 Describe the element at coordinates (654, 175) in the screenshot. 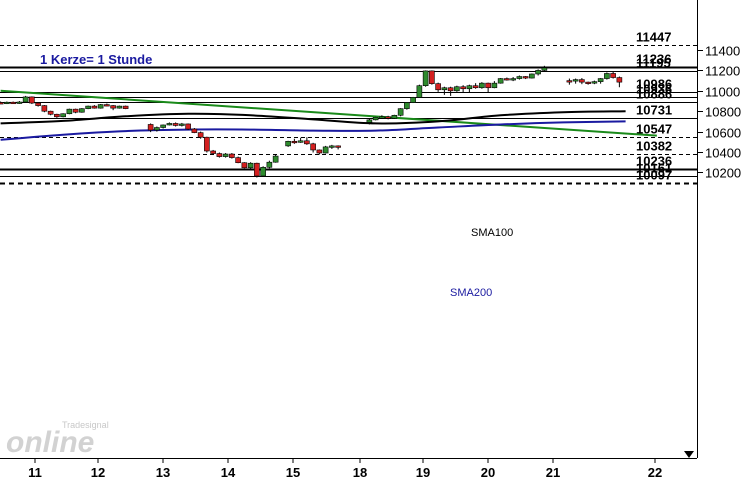

I see `level-label-10097: 10097` at that location.